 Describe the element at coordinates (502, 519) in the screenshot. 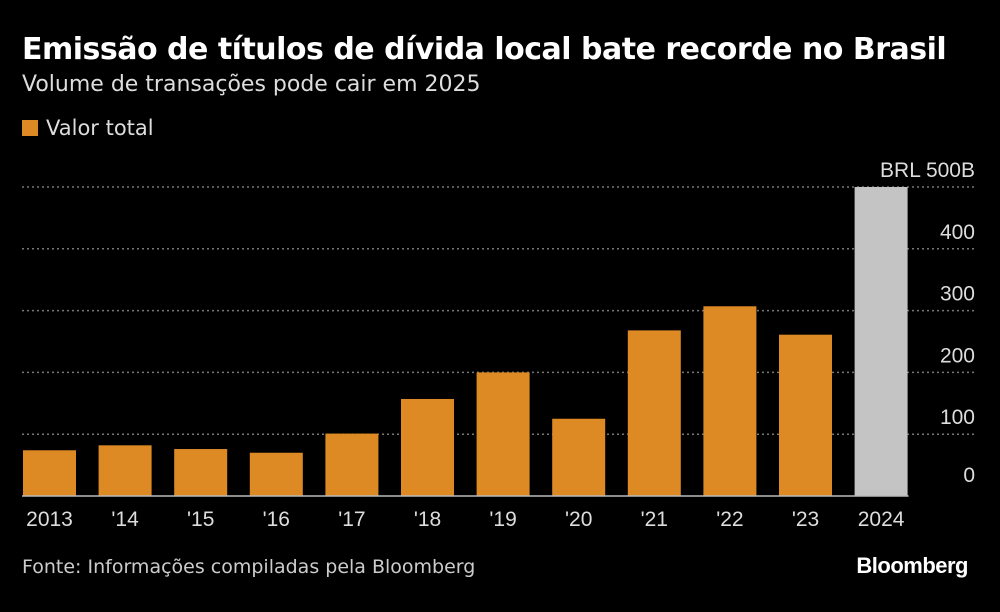

I see `x-tick-label: '19` at that location.